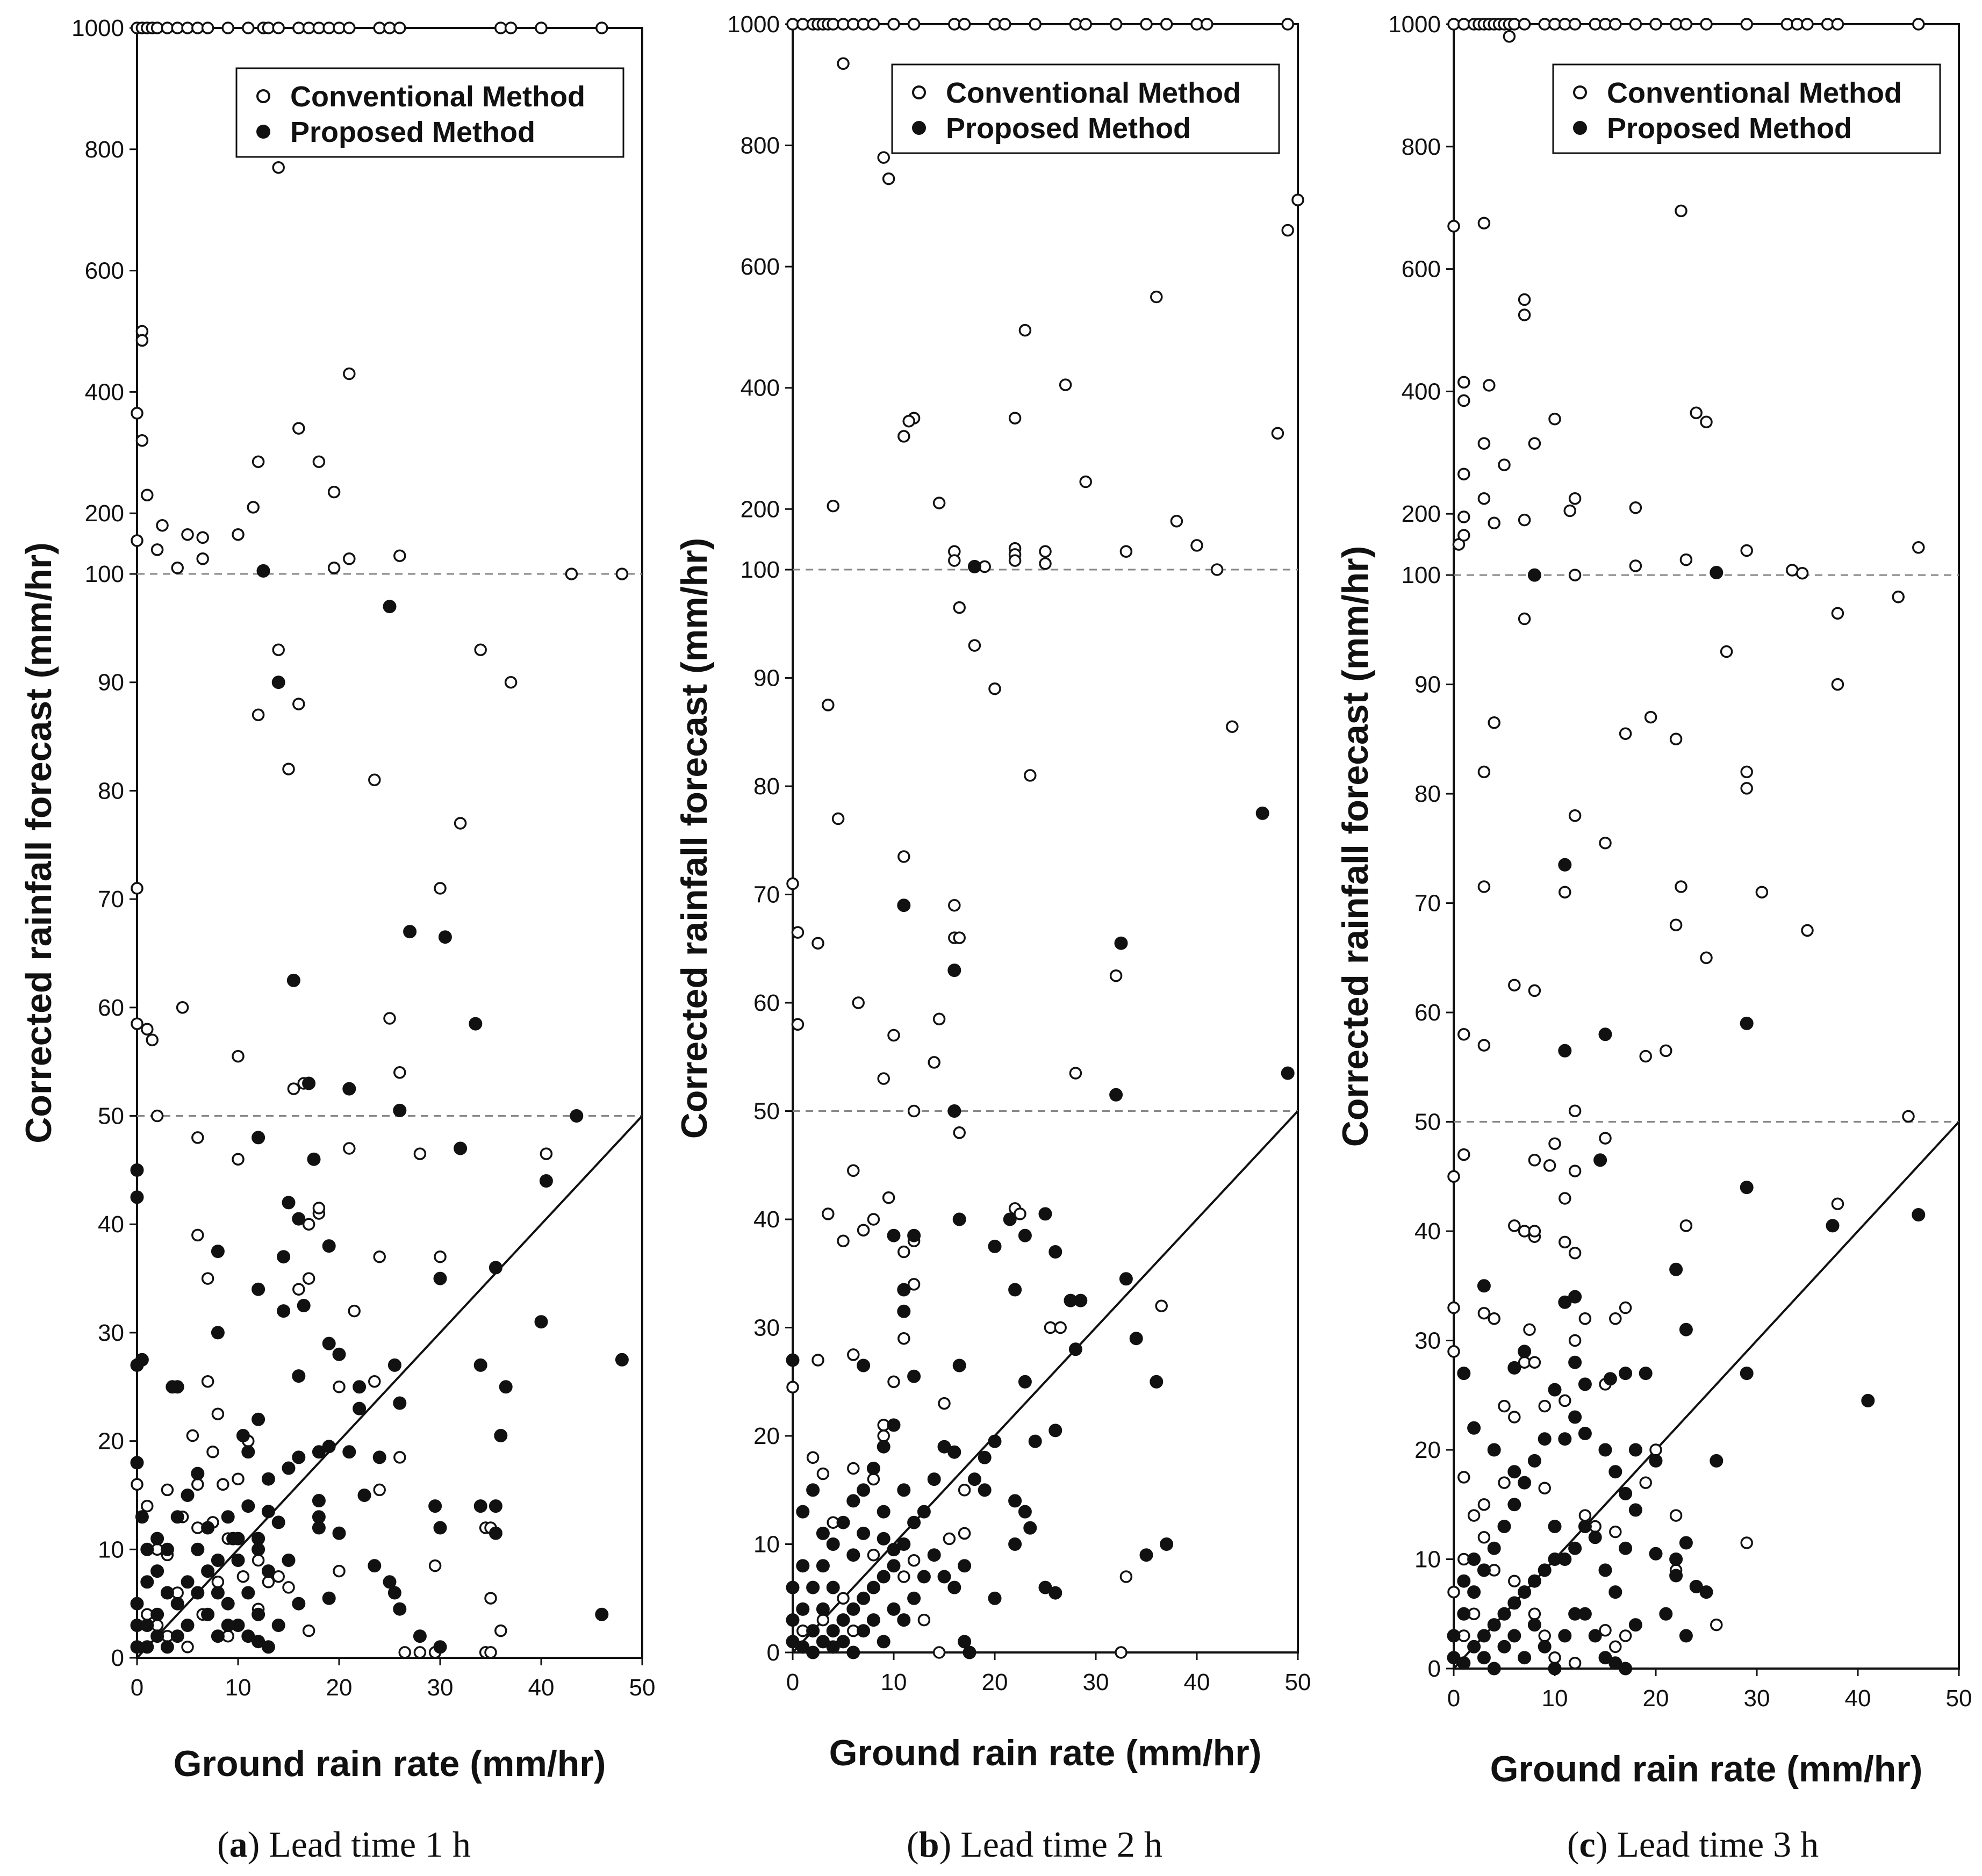 The height and width of the screenshot is (1876, 1982). What do you see at coordinates (1427, 1341) in the screenshot?
I see `y-tick-label: 30` at bounding box center [1427, 1341].